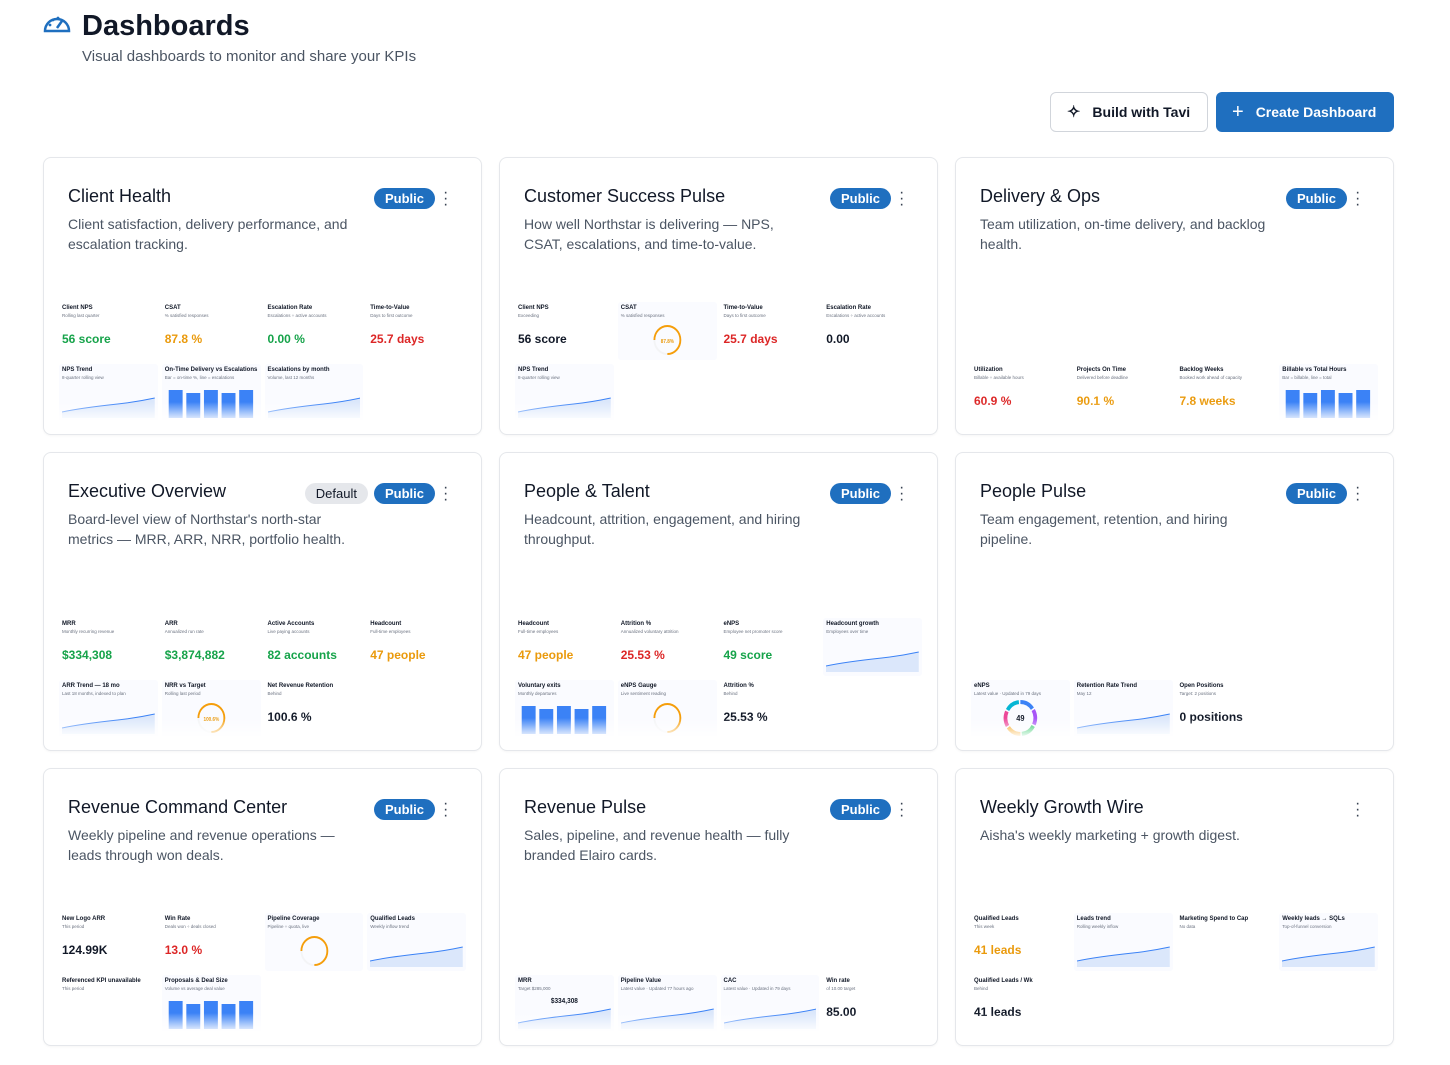 The image size is (1450, 1065). What do you see at coordinates (1074, 112) in the screenshot?
I see `sparkle-icon: ✧` at bounding box center [1074, 112].